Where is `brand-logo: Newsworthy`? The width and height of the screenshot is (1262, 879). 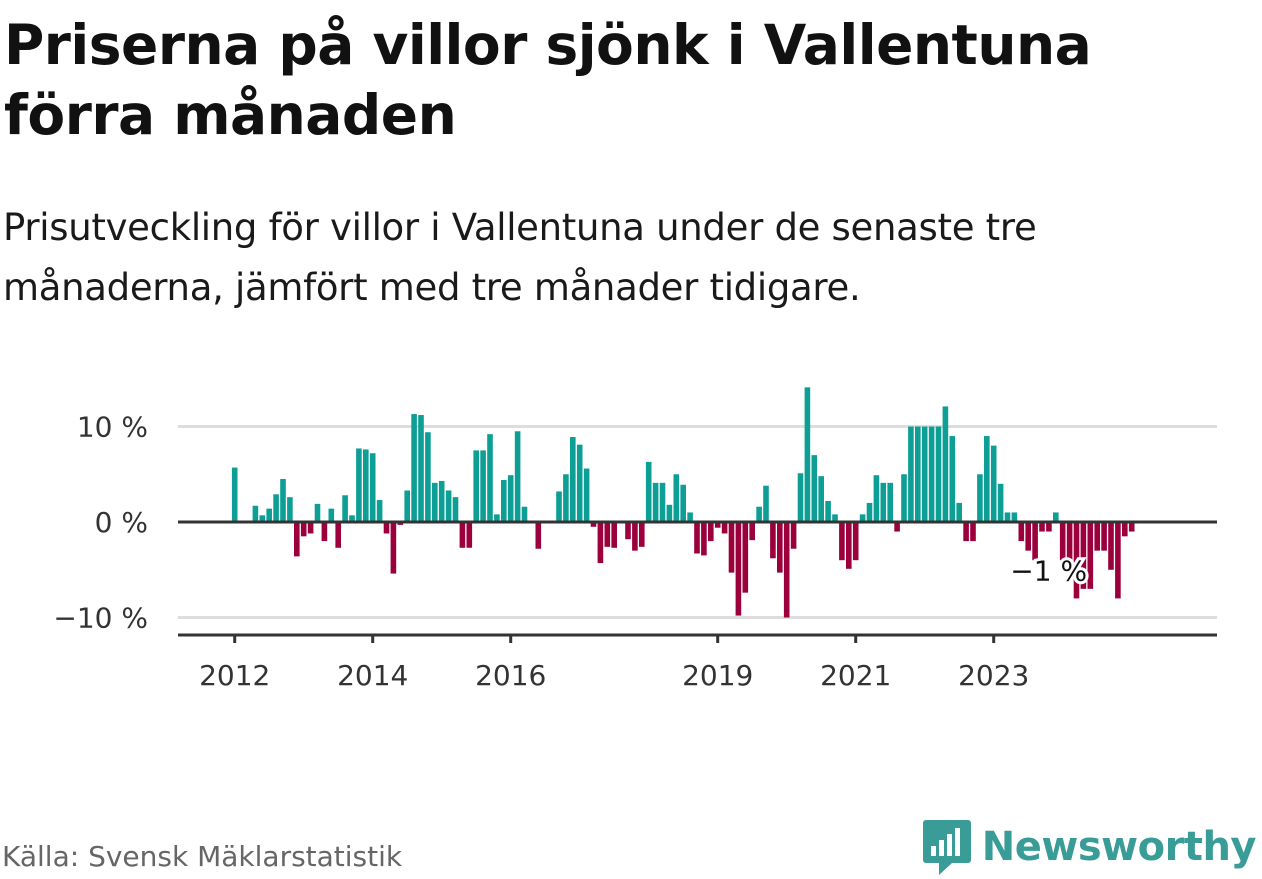
brand-logo: Newsworthy is located at coordinates (1089, 847).